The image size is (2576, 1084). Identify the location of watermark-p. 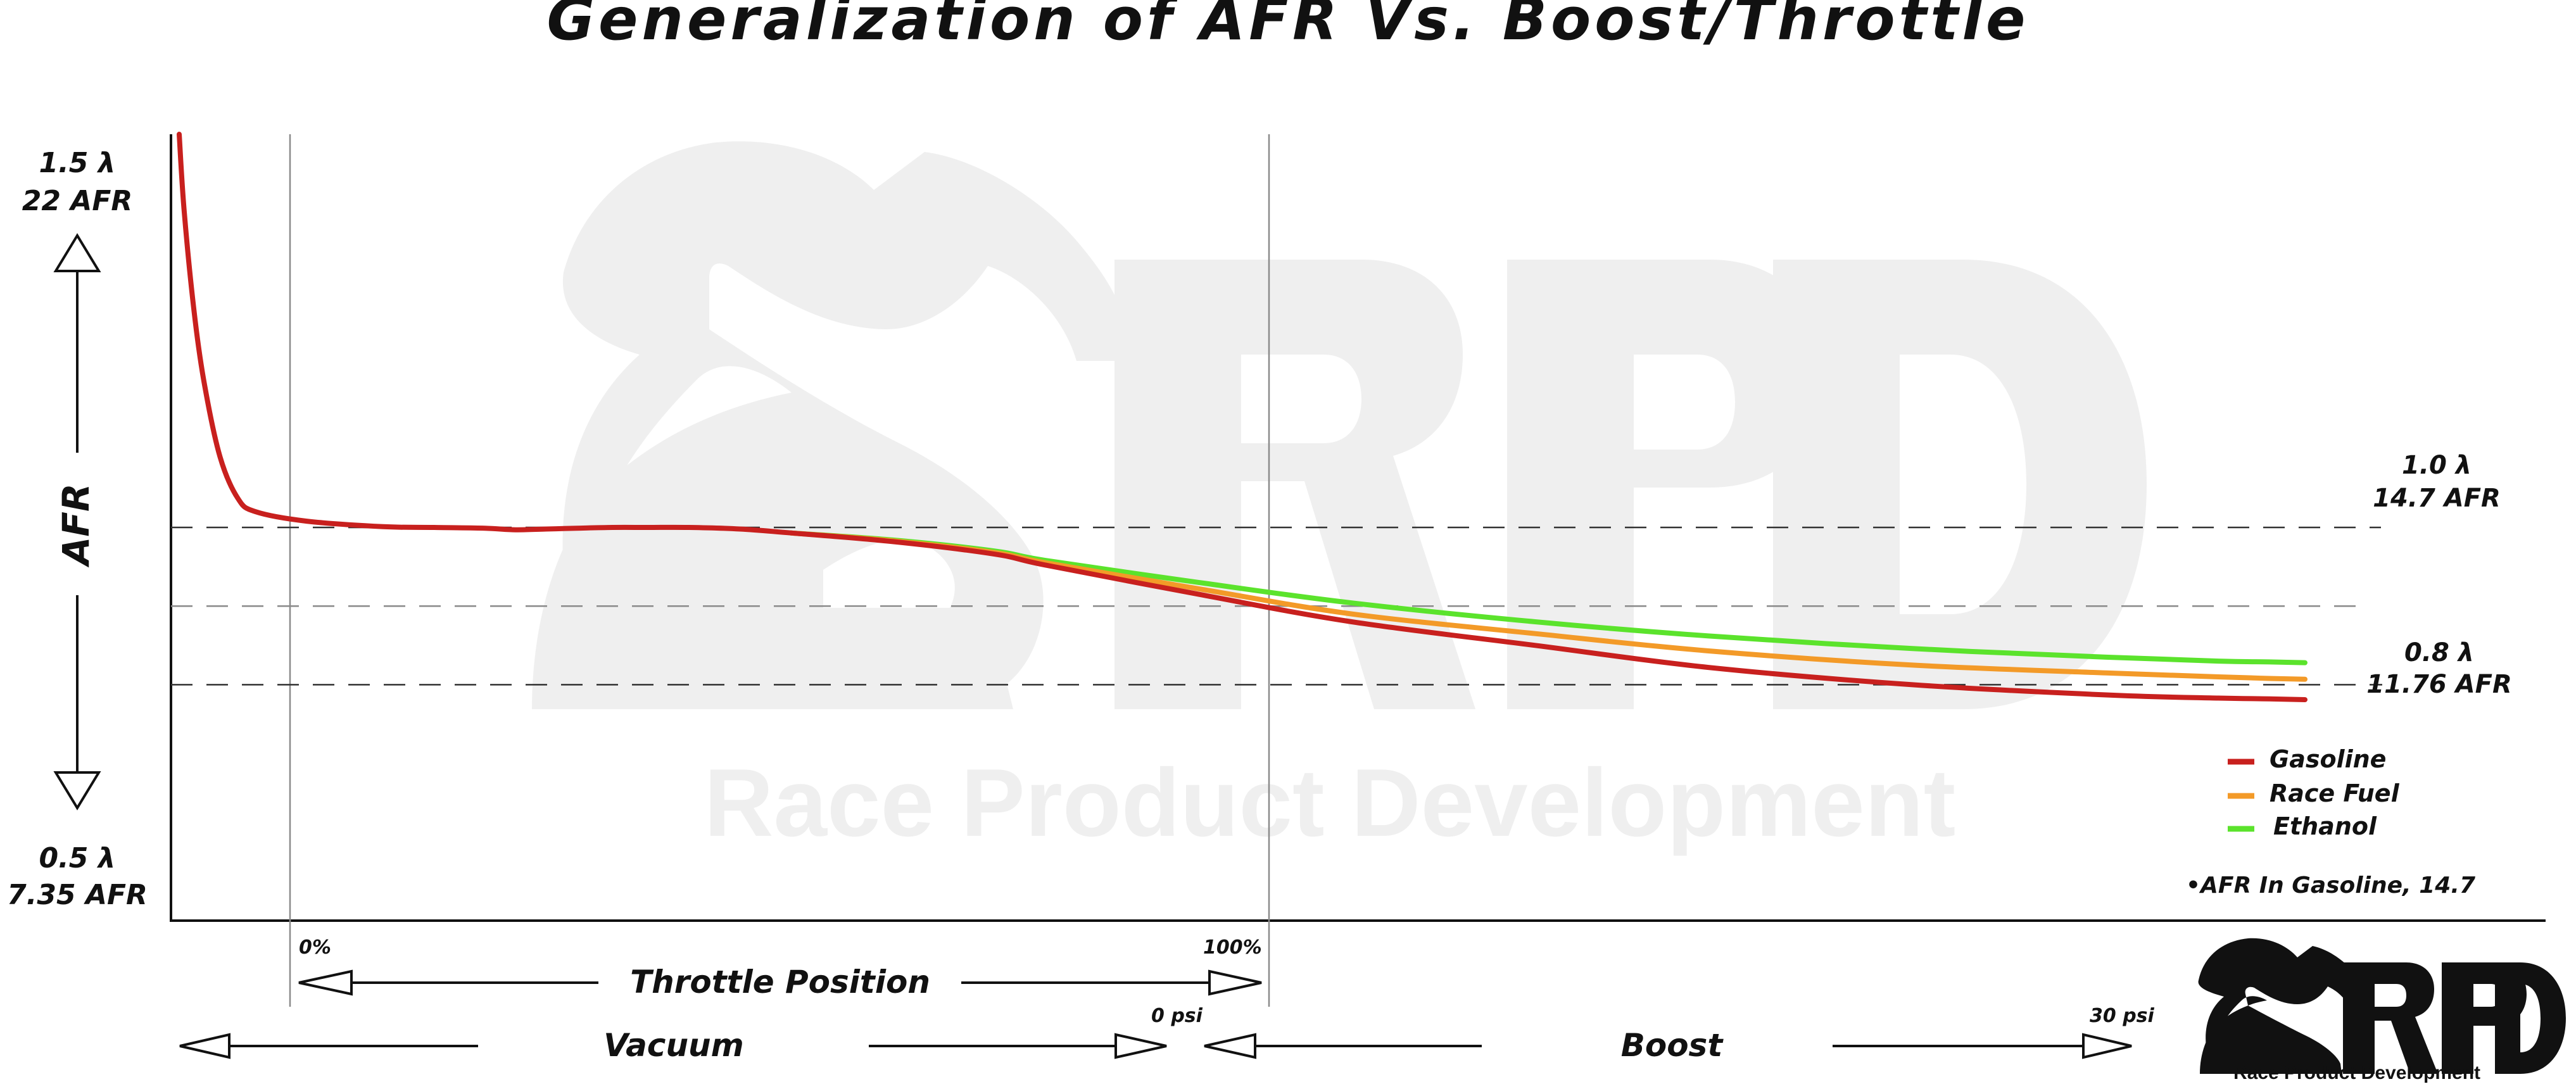
(1665, 484).